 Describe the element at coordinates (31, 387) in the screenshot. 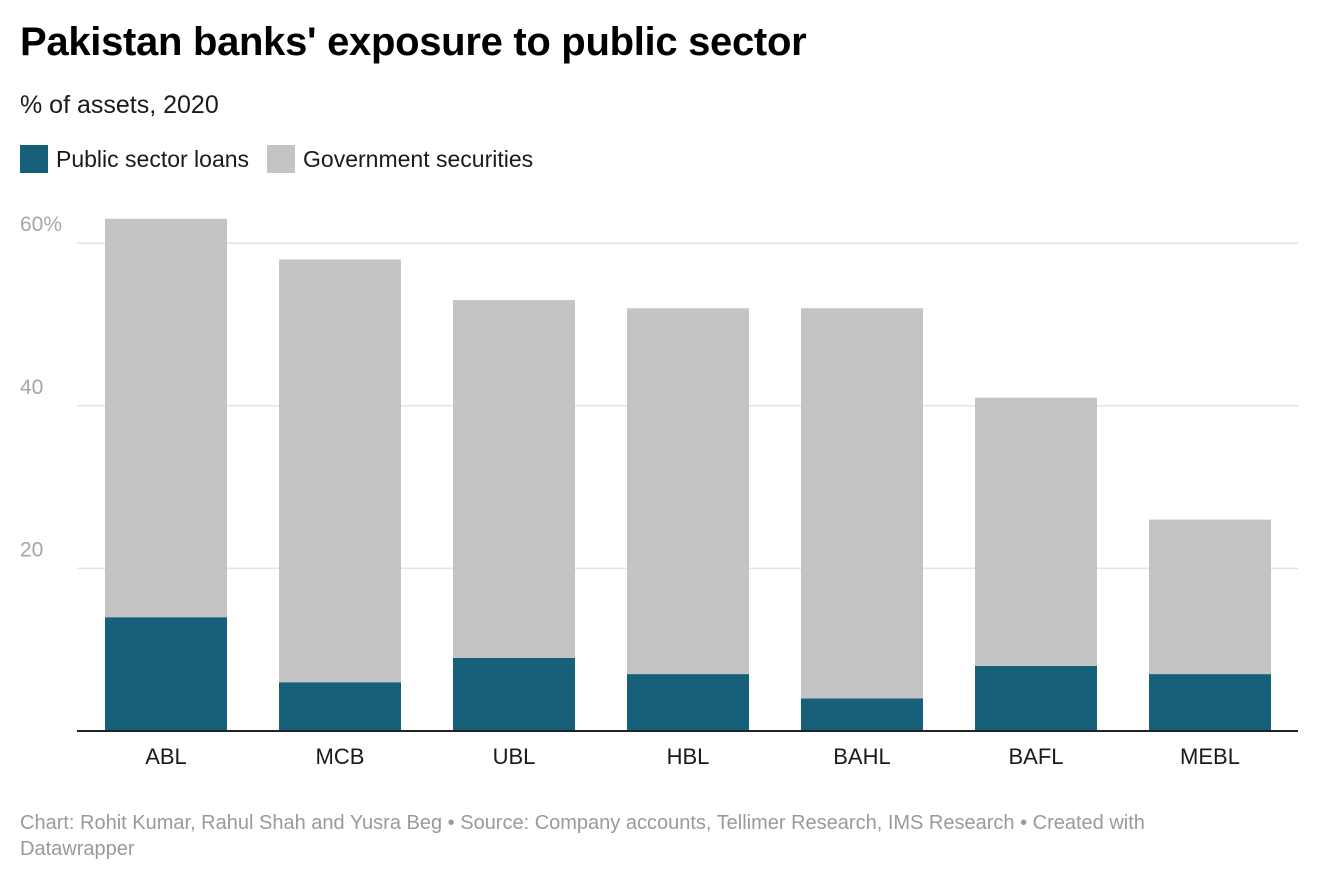

I see `y-tick-label-40: 40` at that location.